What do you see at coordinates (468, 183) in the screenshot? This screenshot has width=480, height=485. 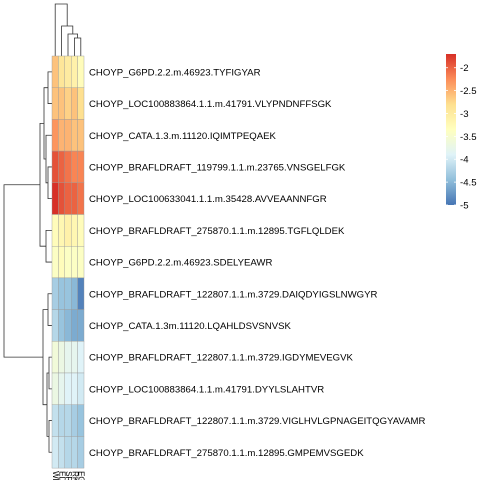 I see `legend-tick-label: -4.5` at bounding box center [468, 183].